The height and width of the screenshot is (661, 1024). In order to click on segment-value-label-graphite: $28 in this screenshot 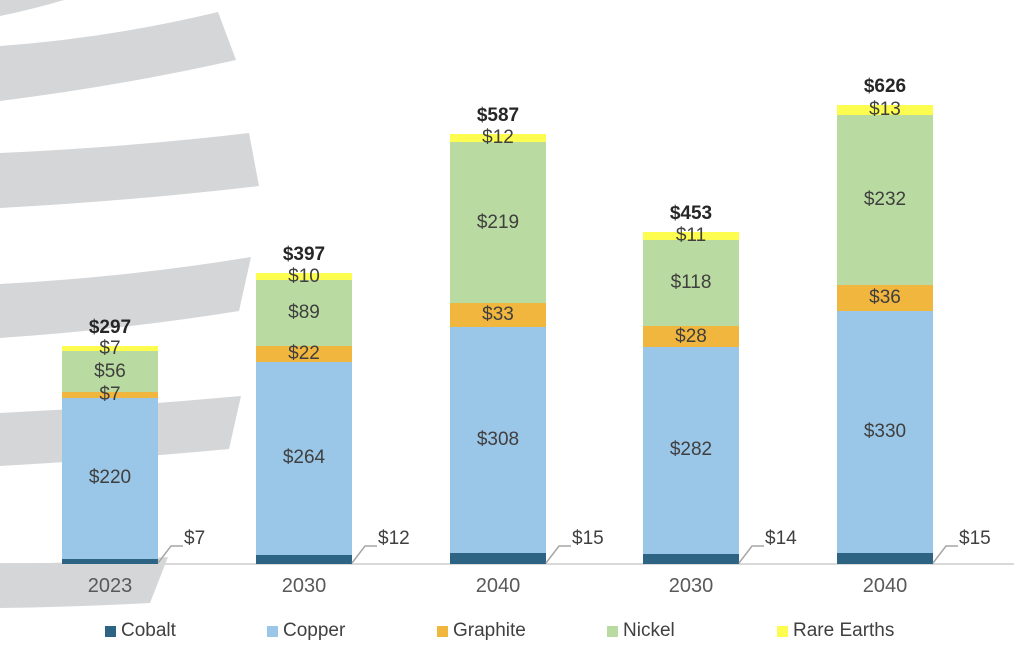, I will do `click(691, 336)`.